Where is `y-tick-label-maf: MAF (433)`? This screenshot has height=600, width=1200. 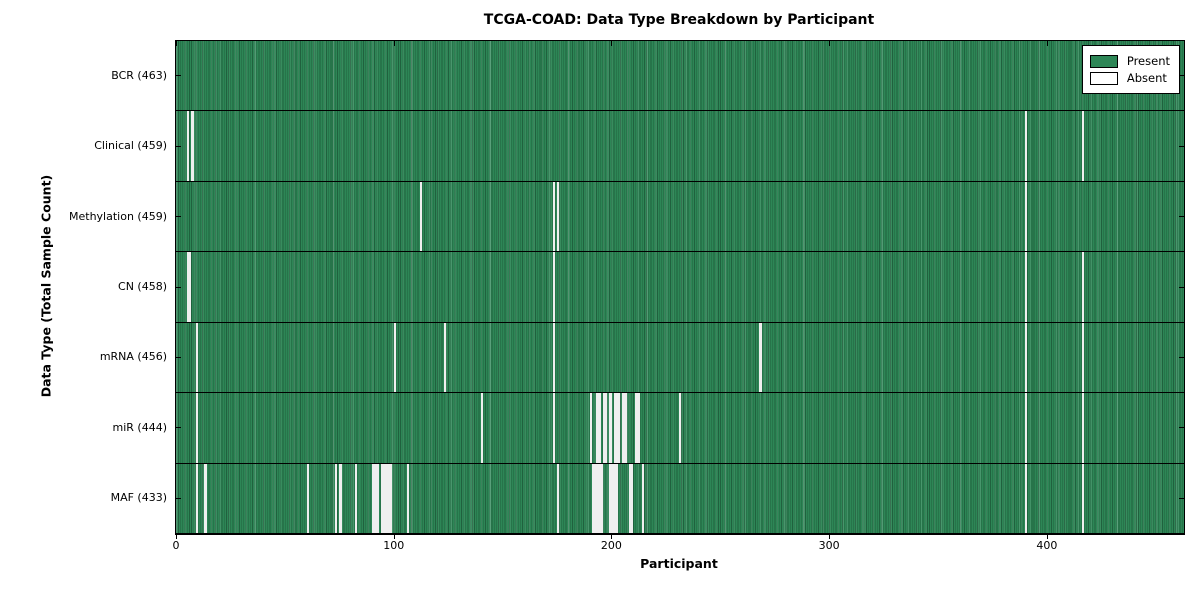
y-tick-label-maf: MAF (433) is located at coordinates (138, 498).